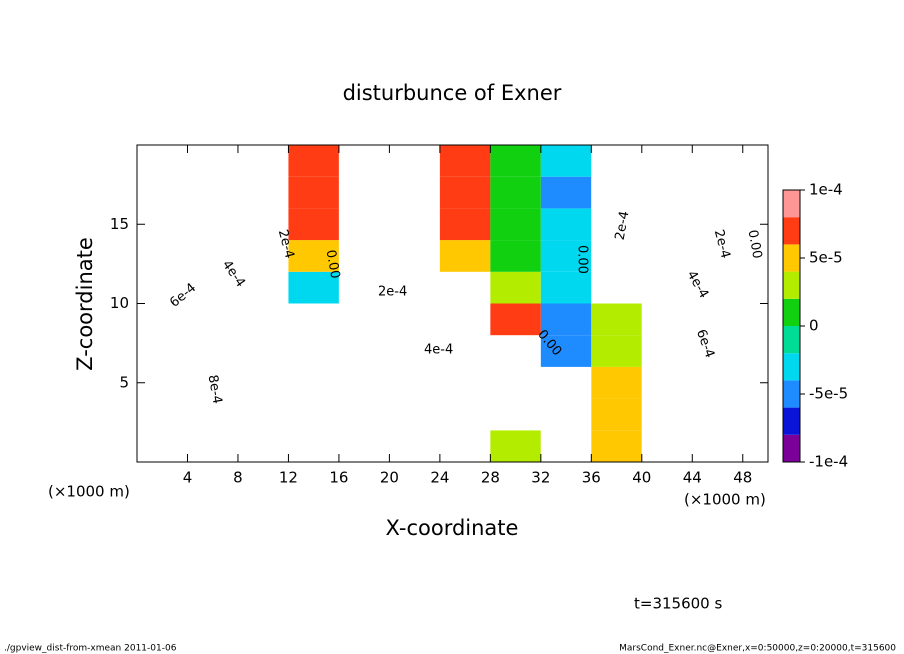 Image resolution: width=904 pixels, height=654 pixels. What do you see at coordinates (85, 304) in the screenshot?
I see `y-axis-label: Z-coordinate` at bounding box center [85, 304].